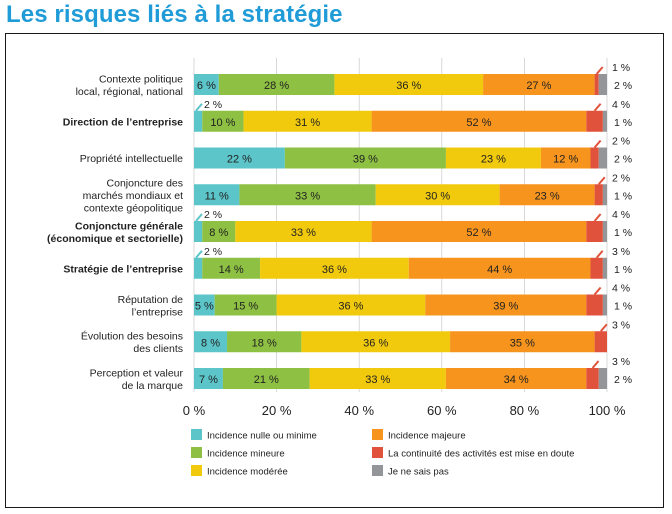 This screenshot has height=514, width=672. What do you see at coordinates (137, 373) in the screenshot?
I see `category-label: Perception et valeur` at bounding box center [137, 373].